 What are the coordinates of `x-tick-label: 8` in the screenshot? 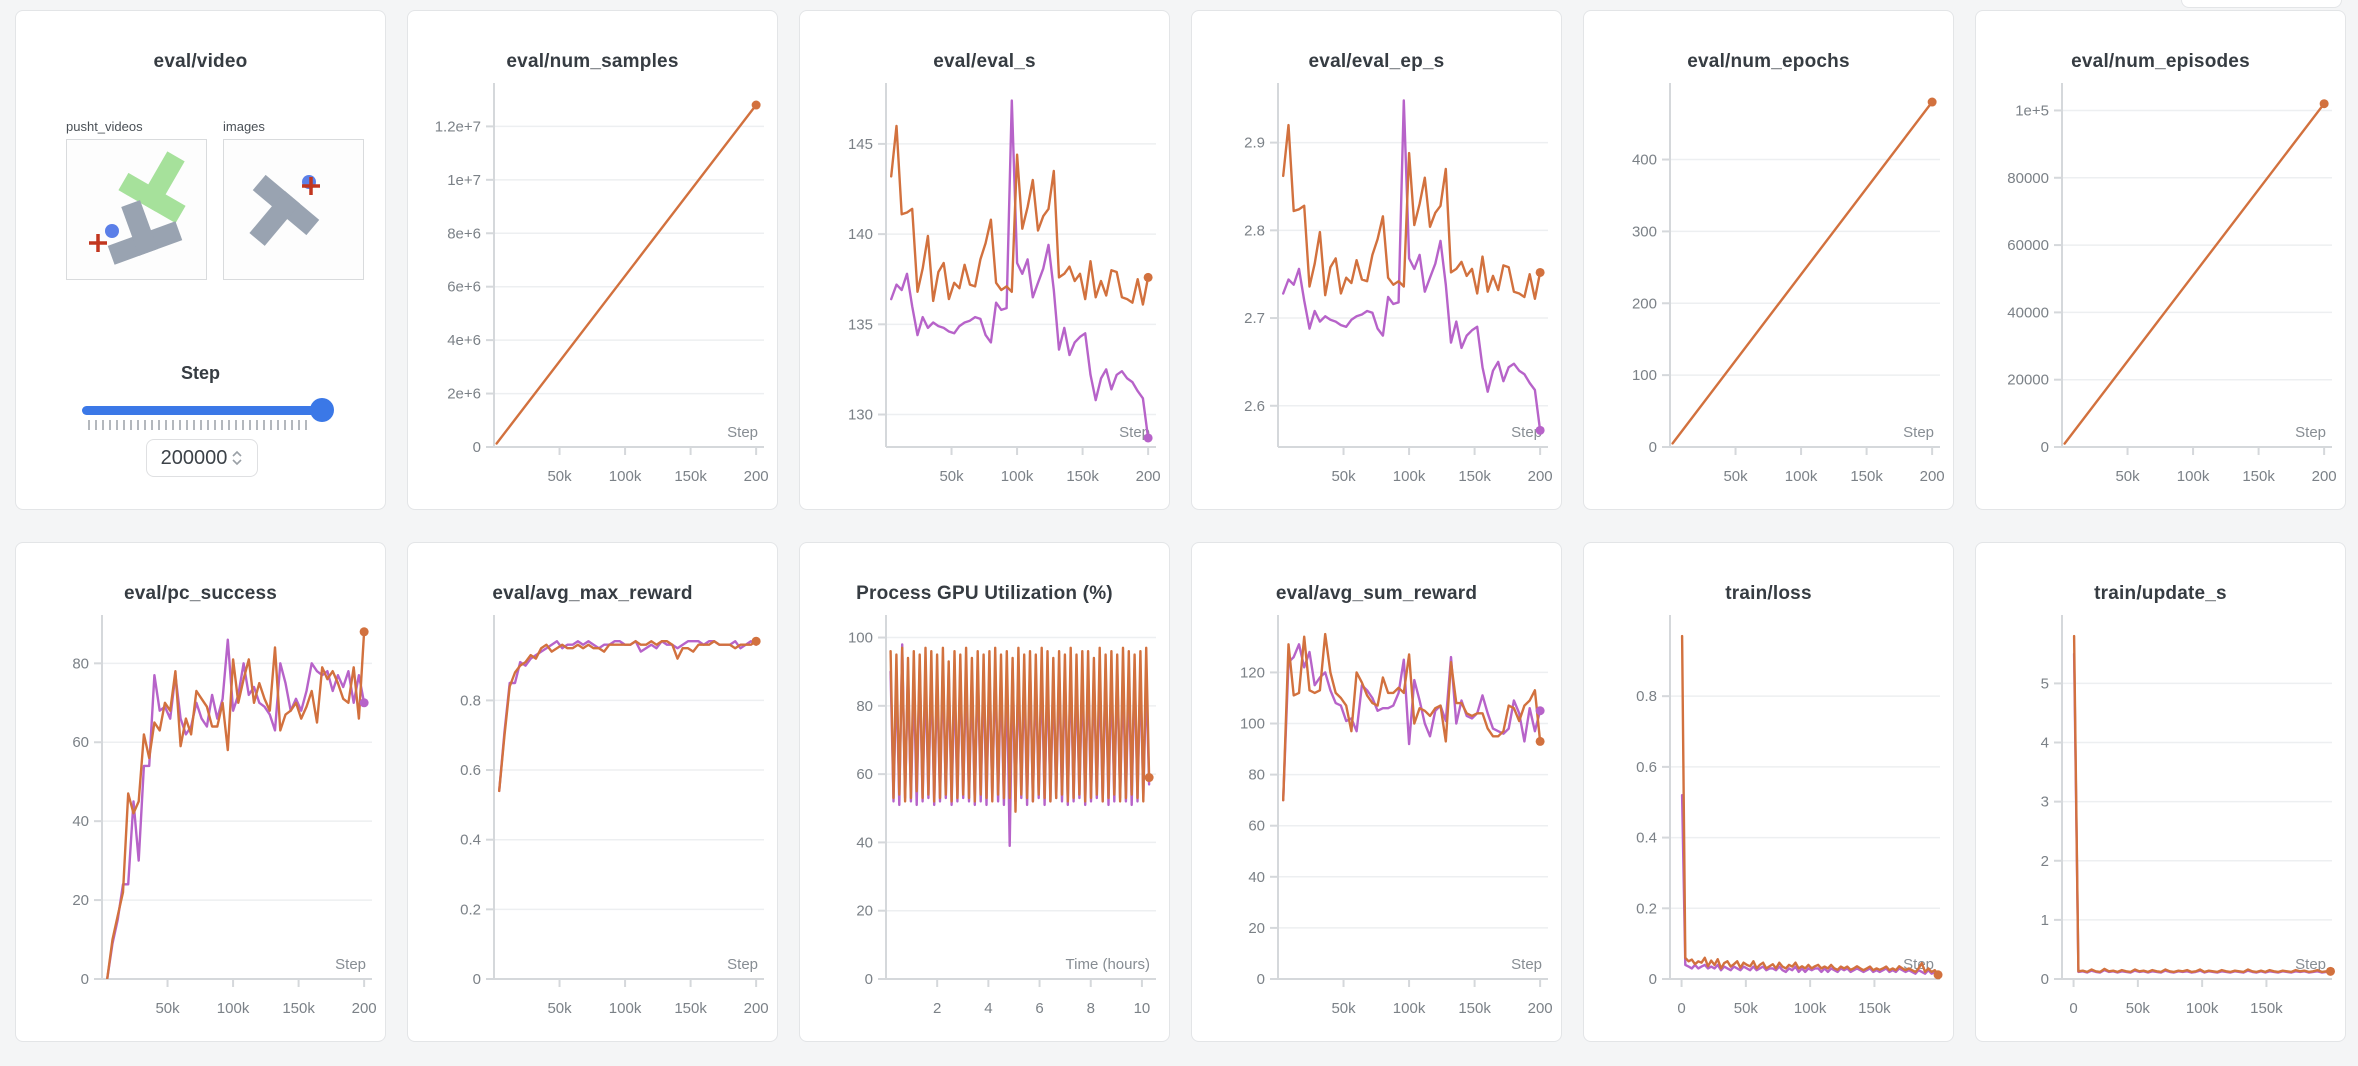 It's located at (1091, 1008).